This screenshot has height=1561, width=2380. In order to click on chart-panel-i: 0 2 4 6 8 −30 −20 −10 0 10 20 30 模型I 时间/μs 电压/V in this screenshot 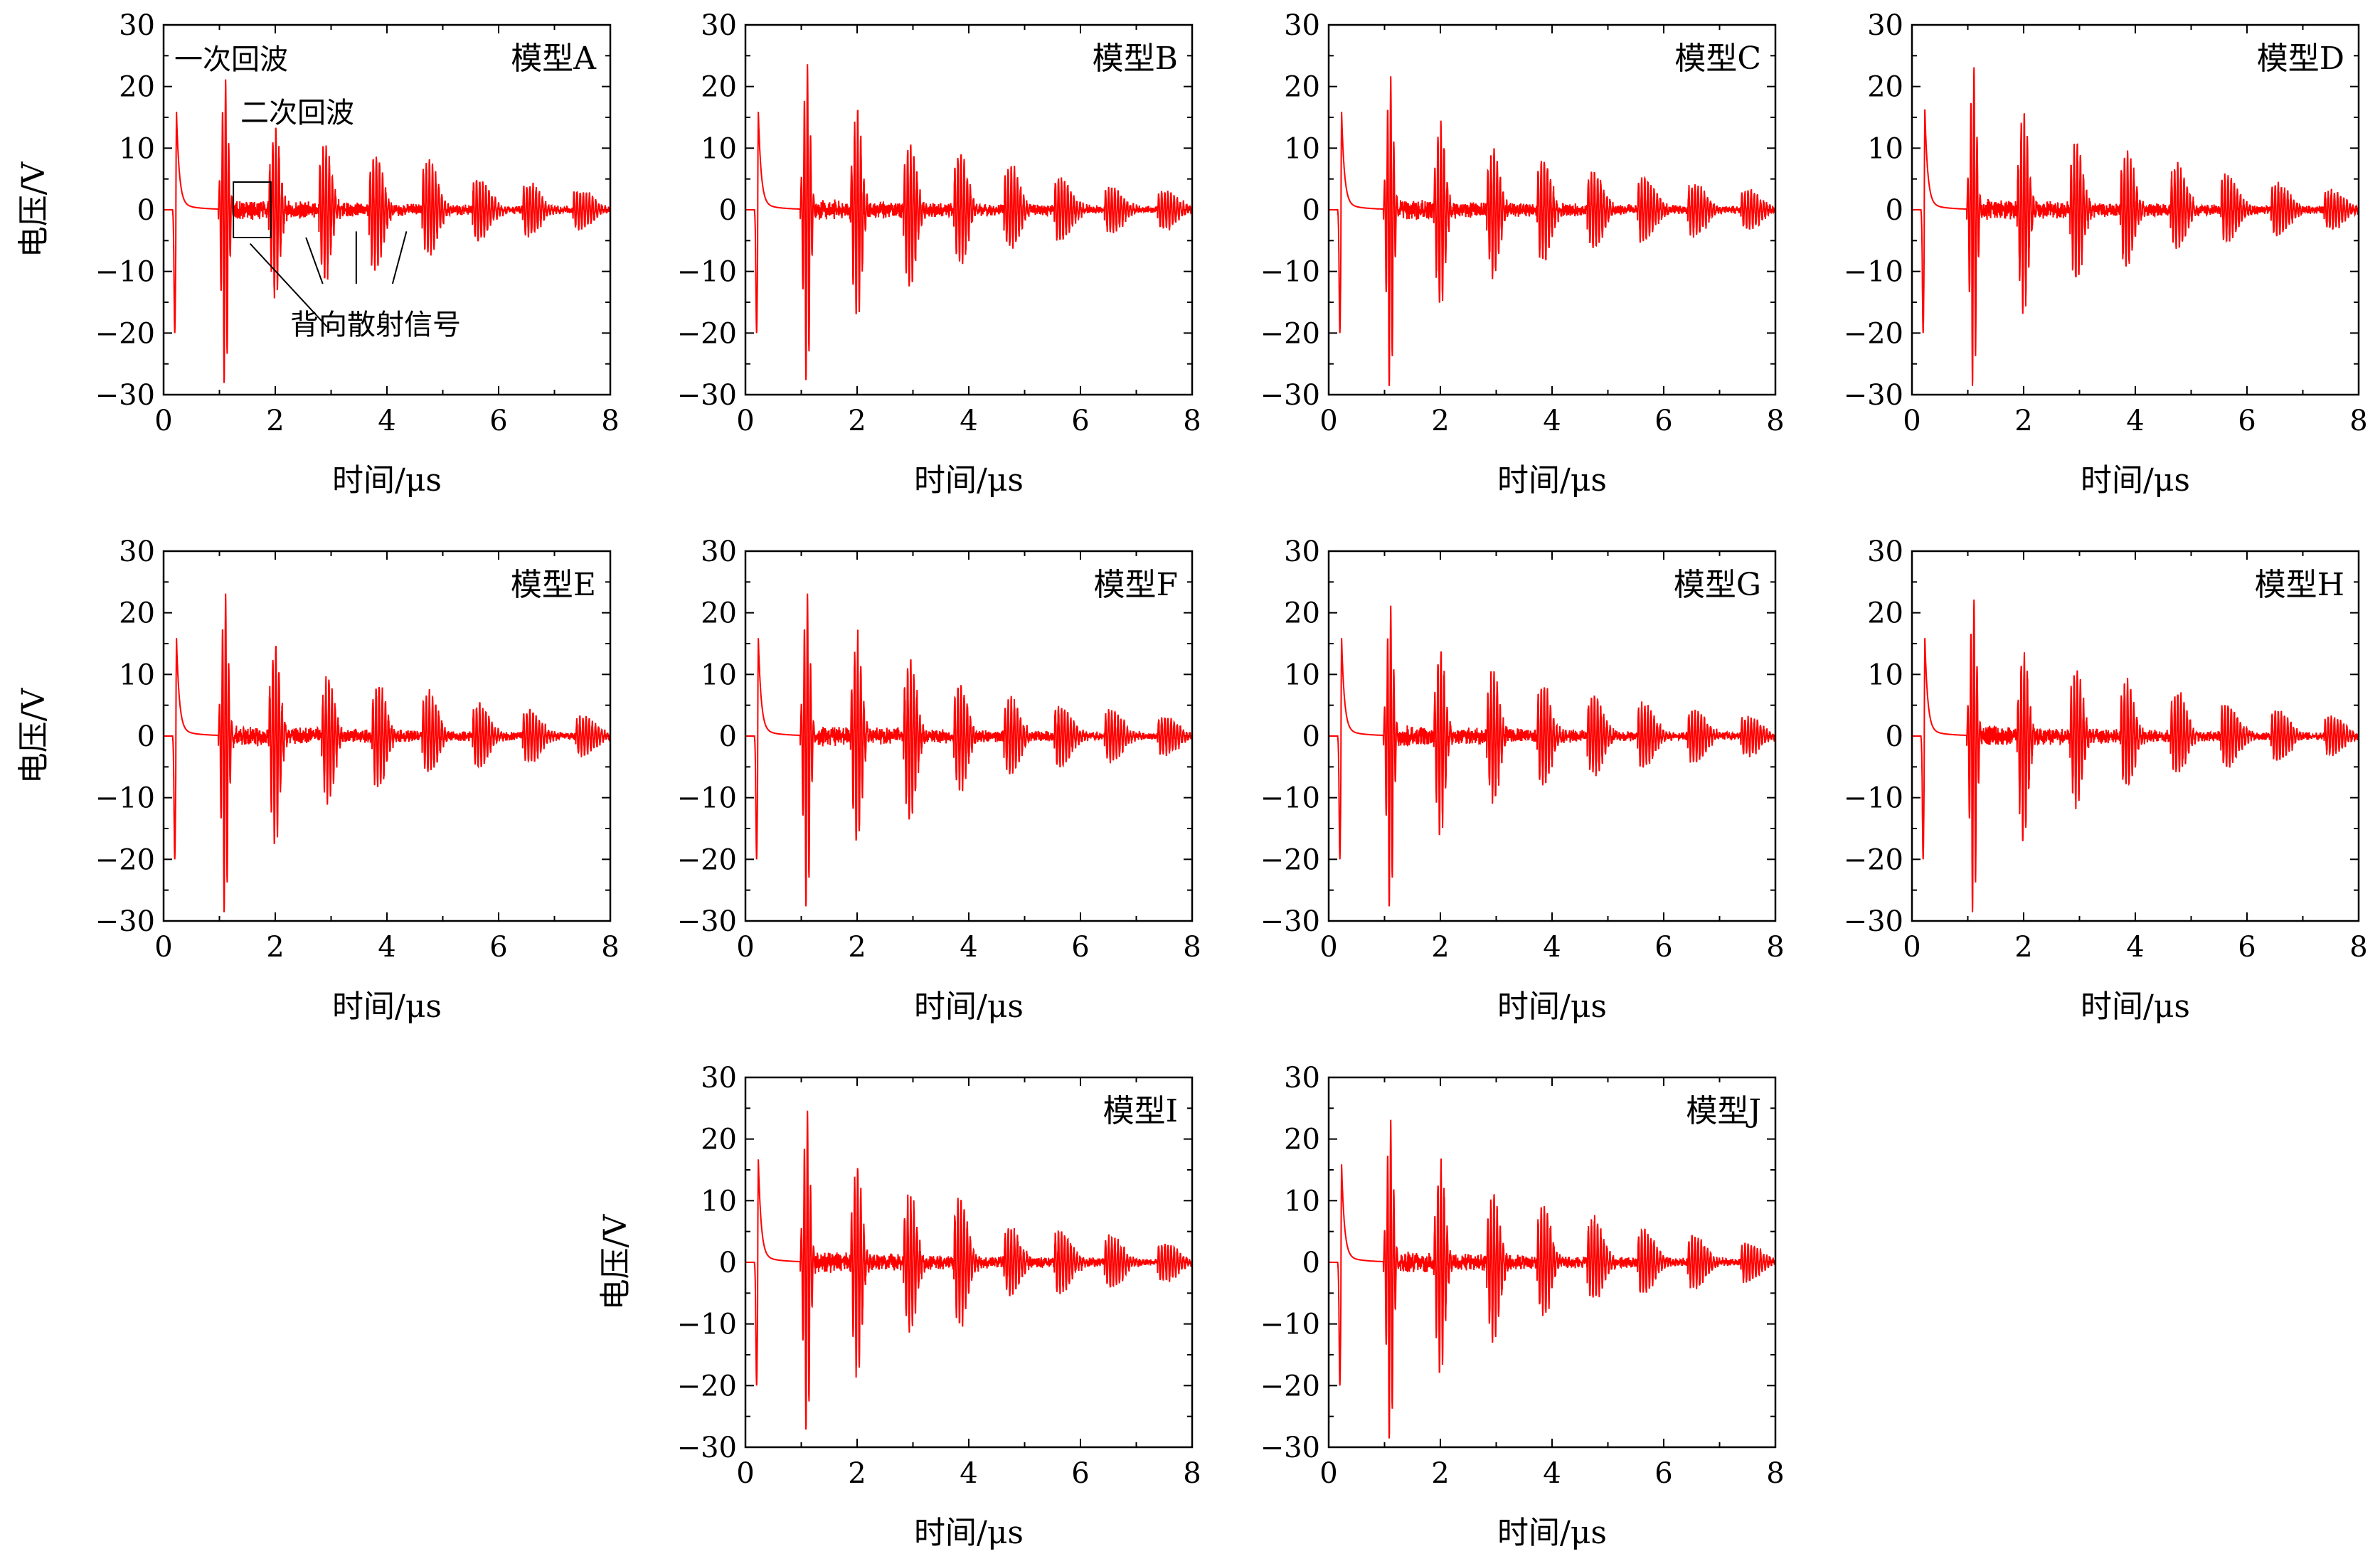, I will do `click(899, 1306)`.